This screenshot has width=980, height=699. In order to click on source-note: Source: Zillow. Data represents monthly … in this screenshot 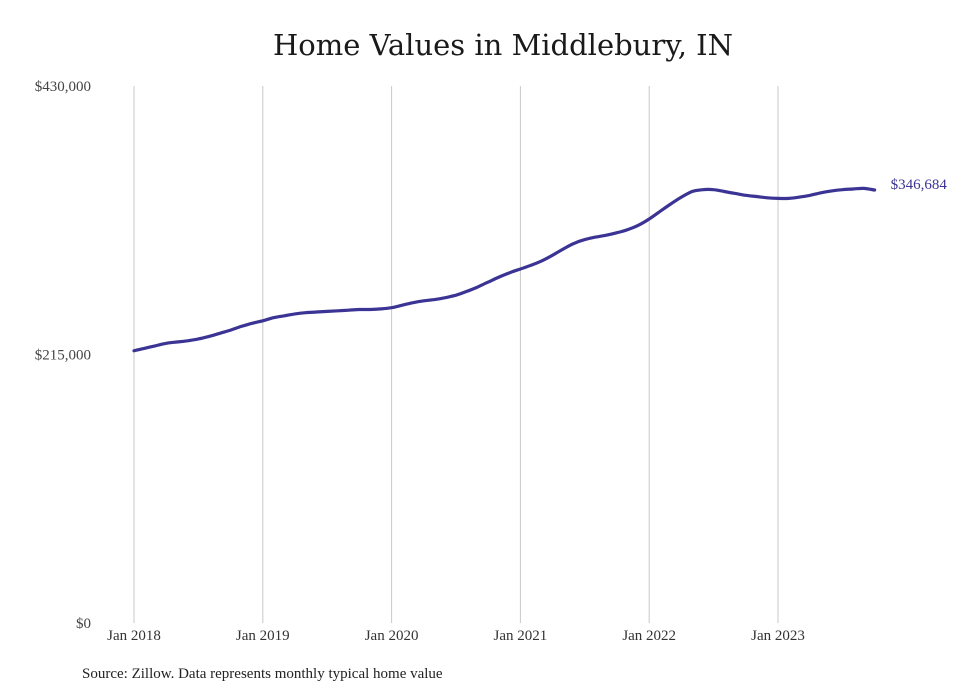, I will do `click(262, 674)`.